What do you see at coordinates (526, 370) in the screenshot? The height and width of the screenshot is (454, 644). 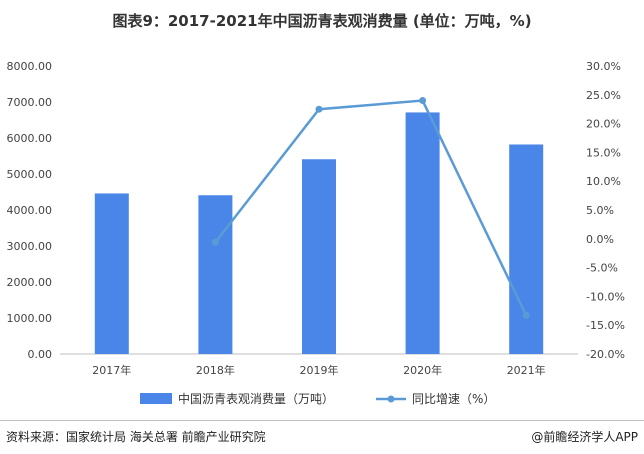 I see `x-tick-label: 2021年` at bounding box center [526, 370].